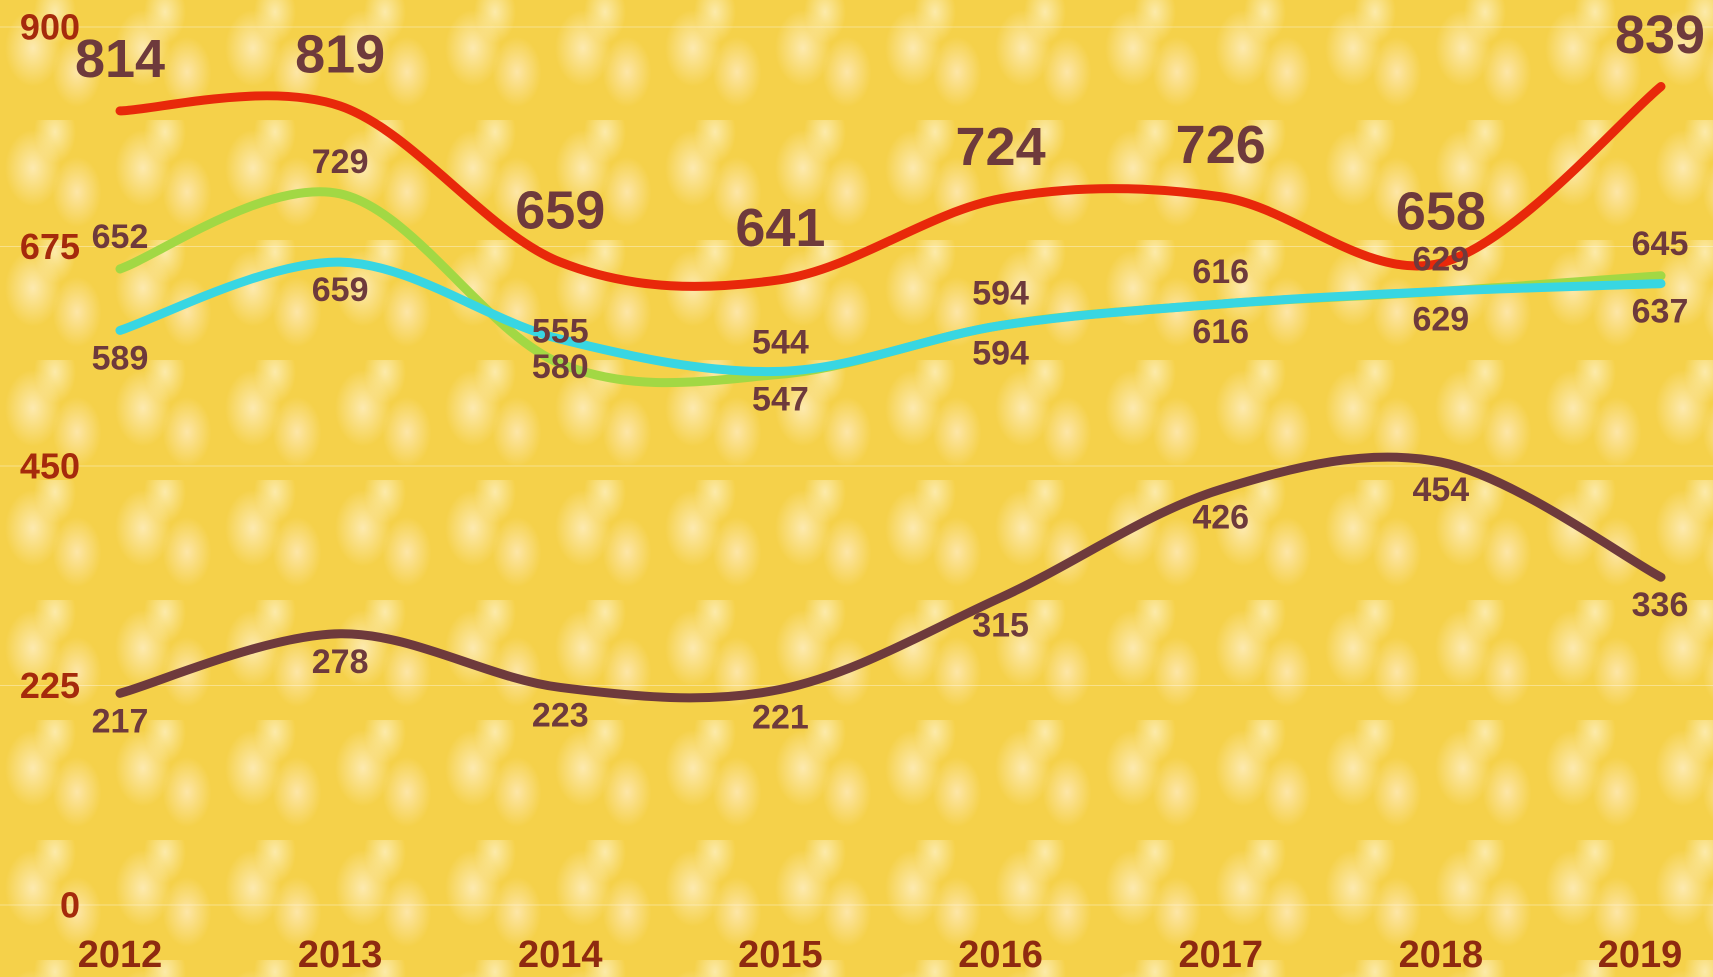 Image resolution: width=1713 pixels, height=977 pixels. Describe the element at coordinates (1640, 955) in the screenshot. I see `x-tick-label: 2019` at that location.